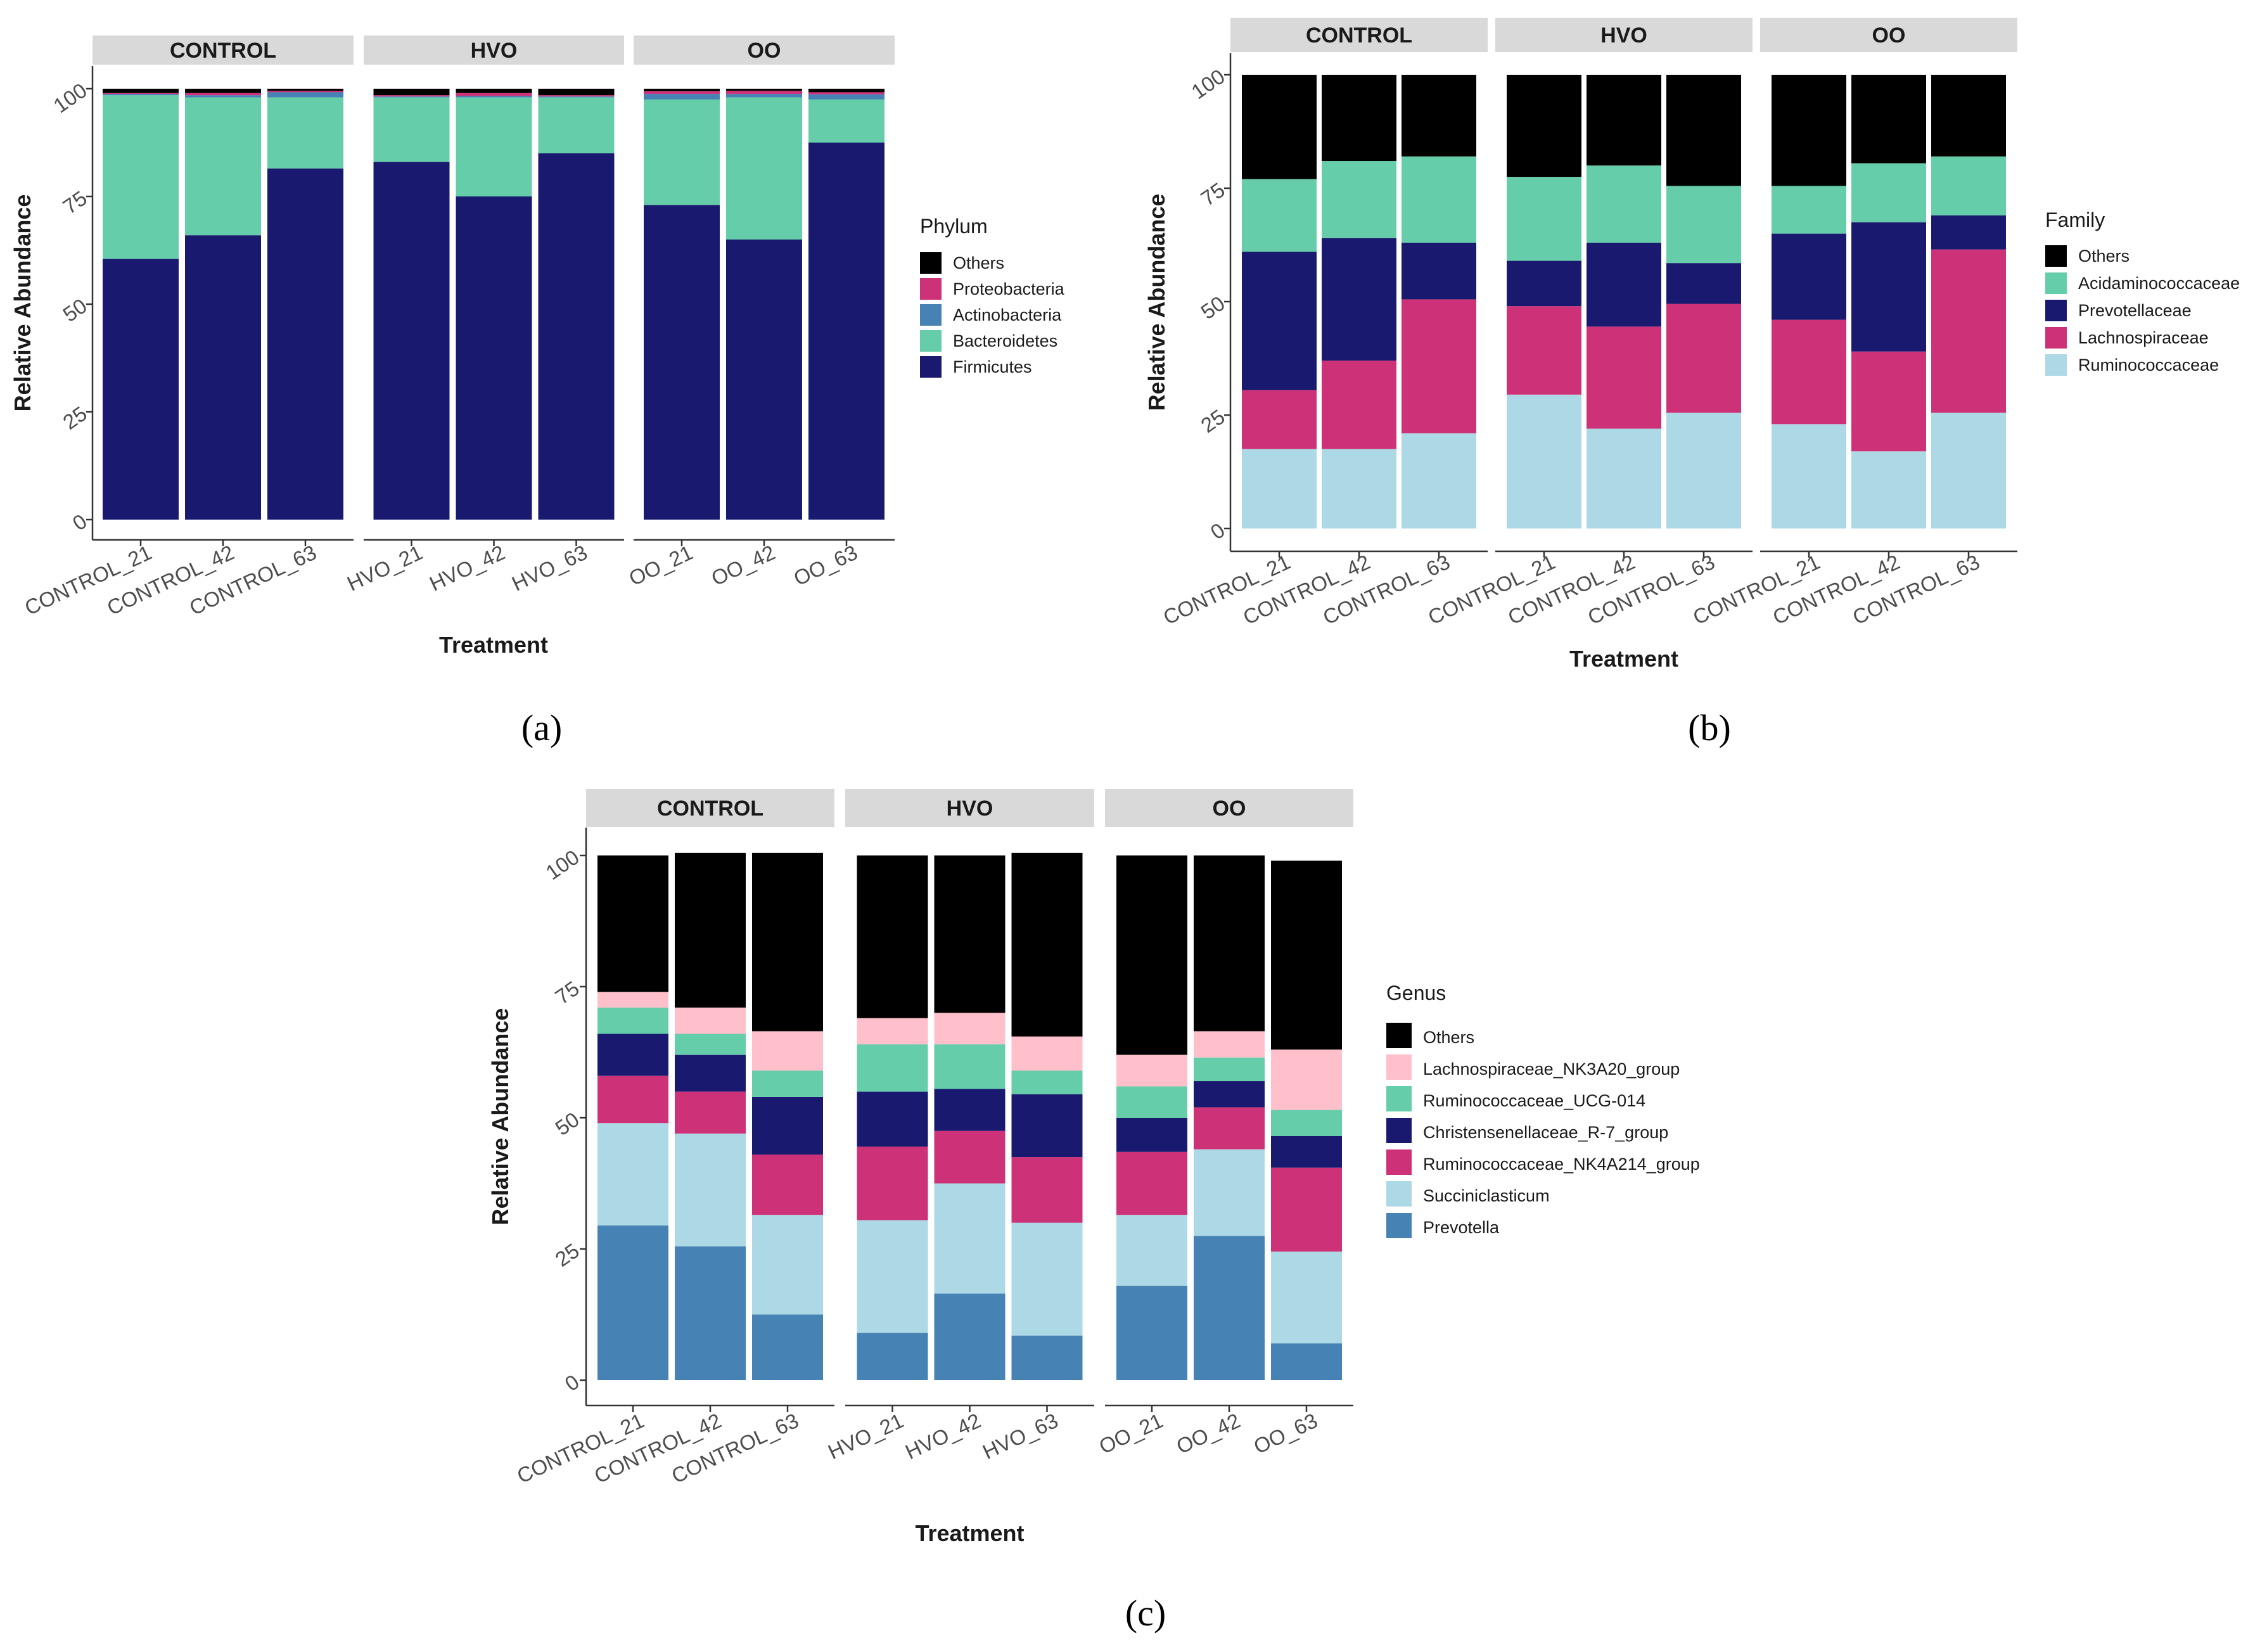 This screenshot has width=2267, height=1652. What do you see at coordinates (970, 809) in the screenshot?
I see `facet-strip-label: HVO` at bounding box center [970, 809].